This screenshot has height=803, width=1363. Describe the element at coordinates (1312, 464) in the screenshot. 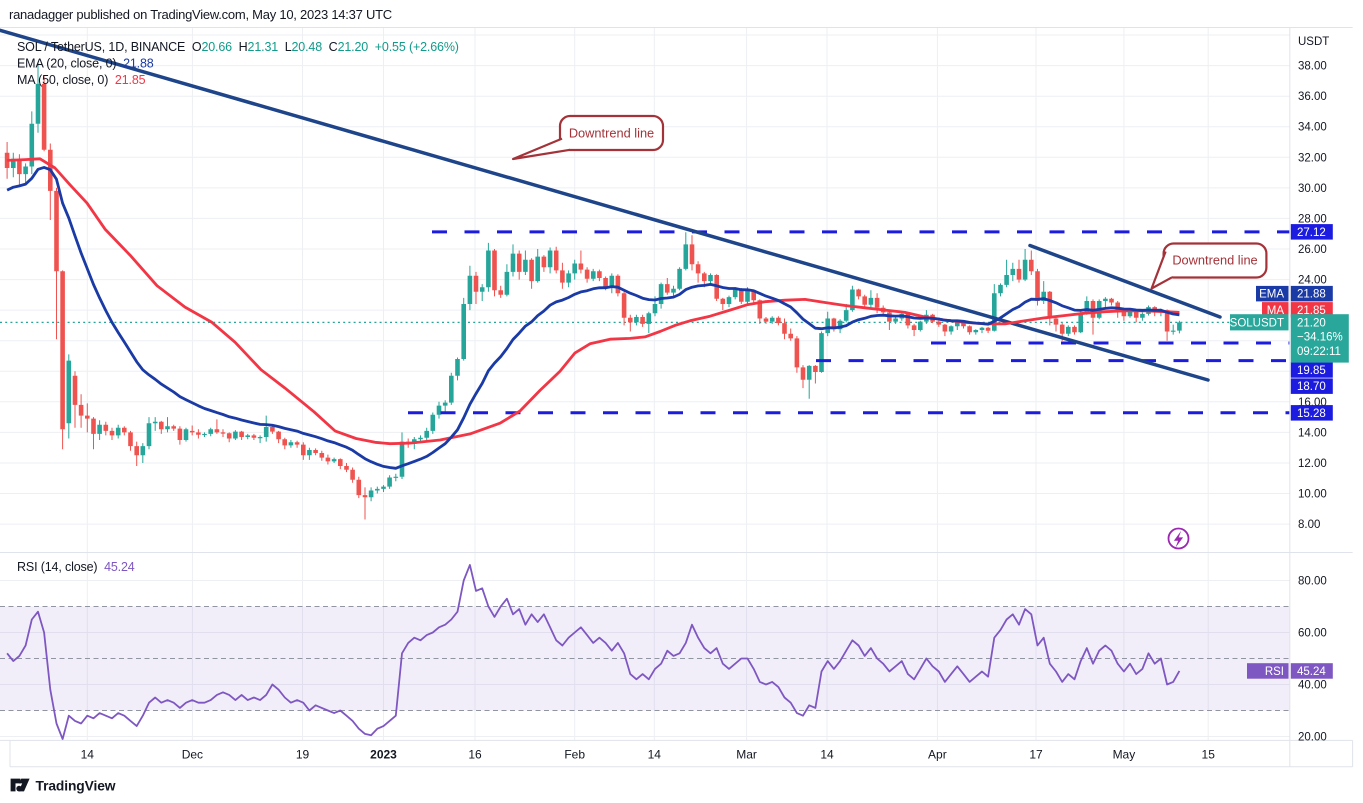

I see `svg-text: 12.00` at that location.